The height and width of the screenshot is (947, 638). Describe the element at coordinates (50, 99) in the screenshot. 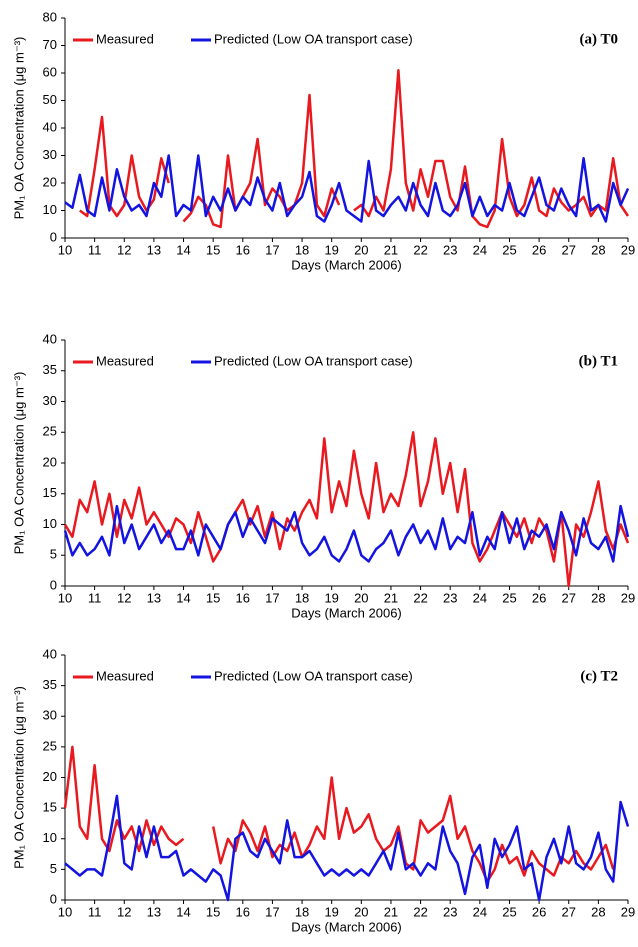

I see `y-tick-label: 50` at that location.